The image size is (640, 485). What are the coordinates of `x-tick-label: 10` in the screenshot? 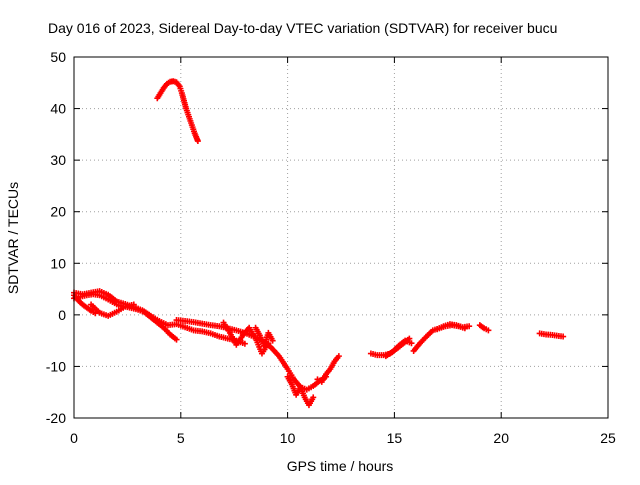 It's located at (288, 438).